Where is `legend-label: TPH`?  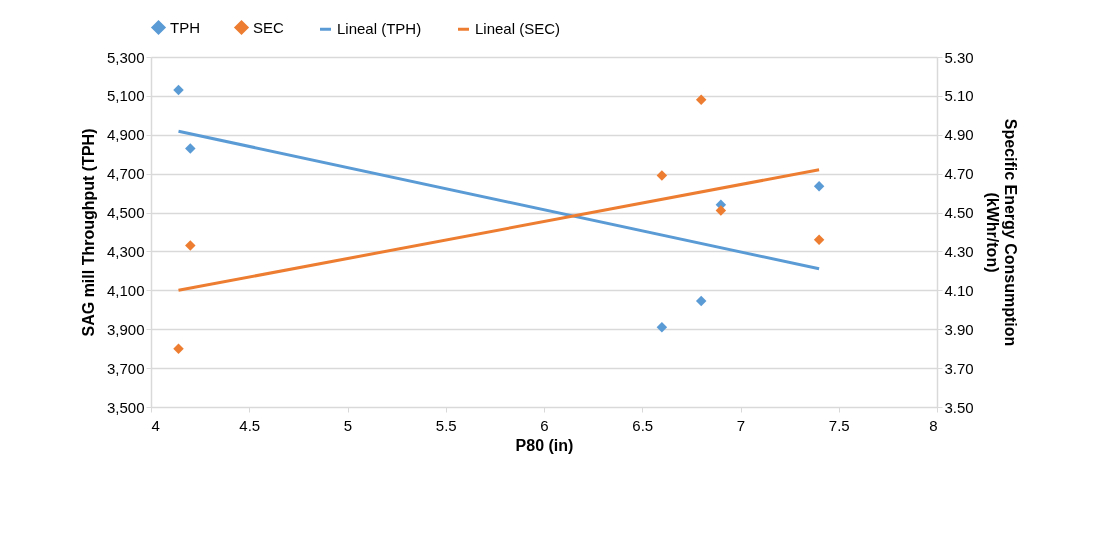 legend-label: TPH is located at coordinates (185, 27).